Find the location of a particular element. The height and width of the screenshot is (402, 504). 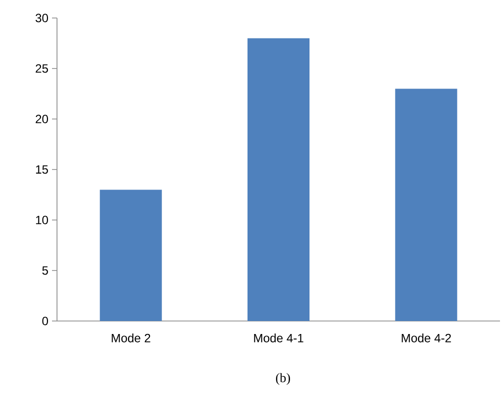

y-tick-label: 10 is located at coordinates (42, 220).